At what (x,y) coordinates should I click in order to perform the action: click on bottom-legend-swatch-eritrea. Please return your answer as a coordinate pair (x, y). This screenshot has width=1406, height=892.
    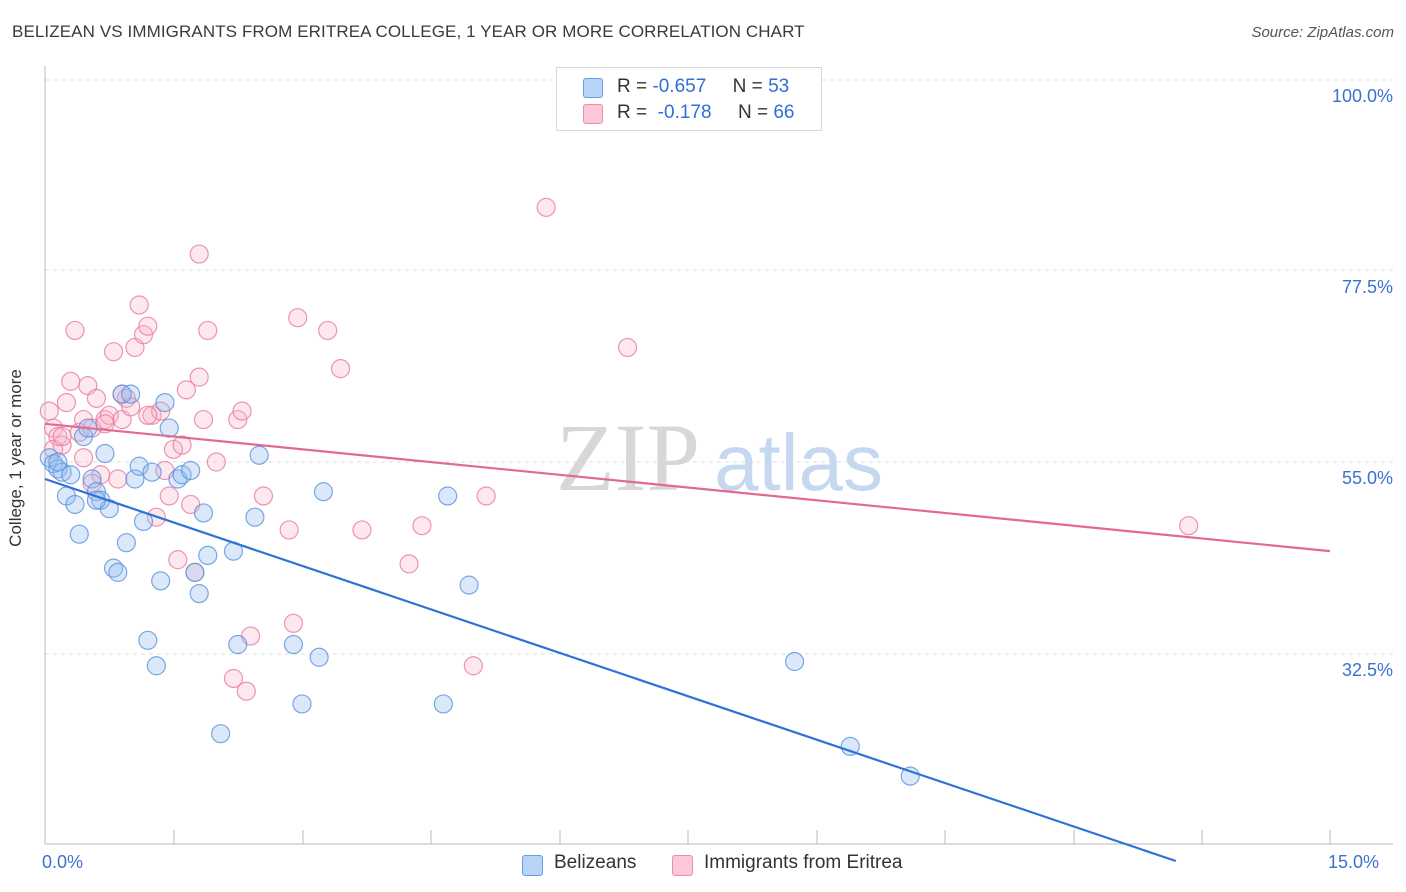
    Looking at the image, I should click on (682, 865).